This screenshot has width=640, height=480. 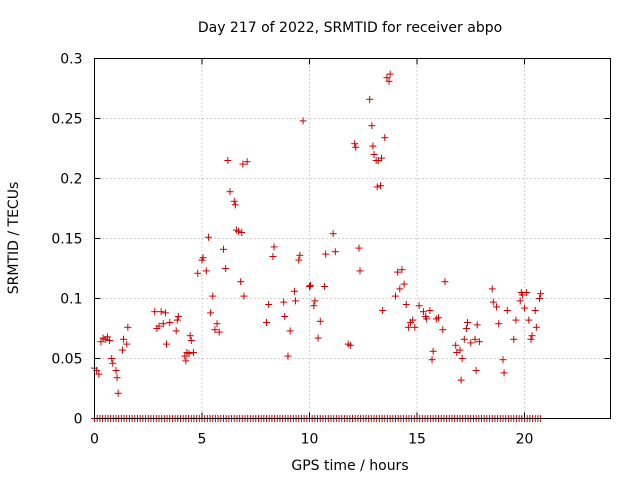 What do you see at coordinates (71, 180) in the screenshot?
I see `y-tick-label: 0.2` at bounding box center [71, 180].